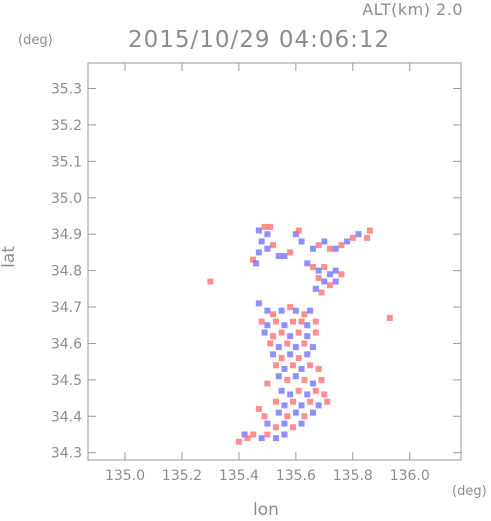 This screenshot has height=521, width=491. I want to click on chart-title: 2015/10/29 04:06:12, so click(259, 40).